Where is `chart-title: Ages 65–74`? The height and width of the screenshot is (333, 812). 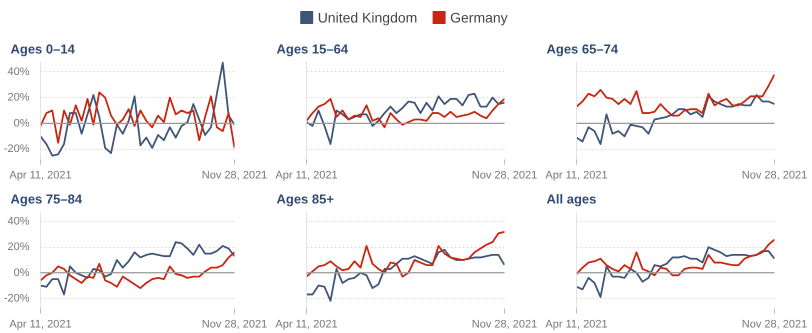 chart-title: Ages 65–74 is located at coordinates (582, 49).